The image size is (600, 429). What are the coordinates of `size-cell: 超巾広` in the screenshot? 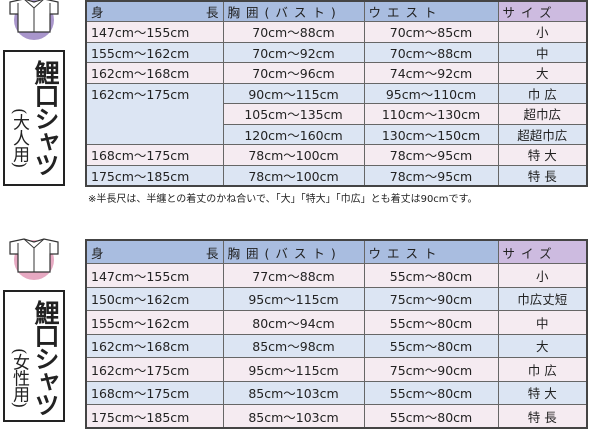 It's located at (542, 114).